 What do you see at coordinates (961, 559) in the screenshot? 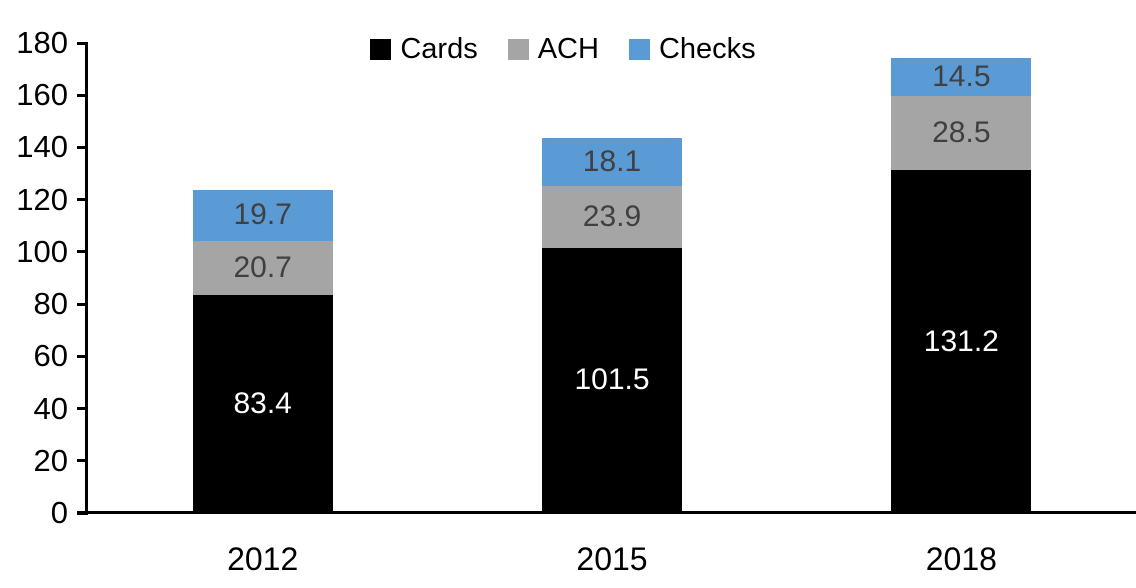
I see `x-axis-label-2018: 2018` at bounding box center [961, 559].